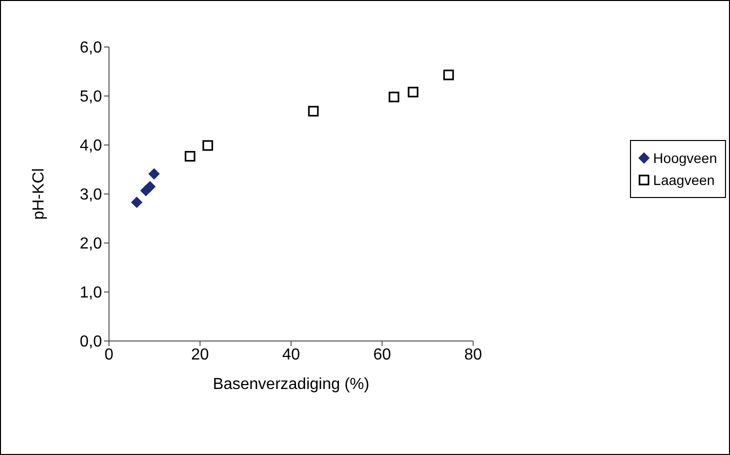 The height and width of the screenshot is (455, 730). I want to click on y-tick-label: 0,0, so click(91, 342).